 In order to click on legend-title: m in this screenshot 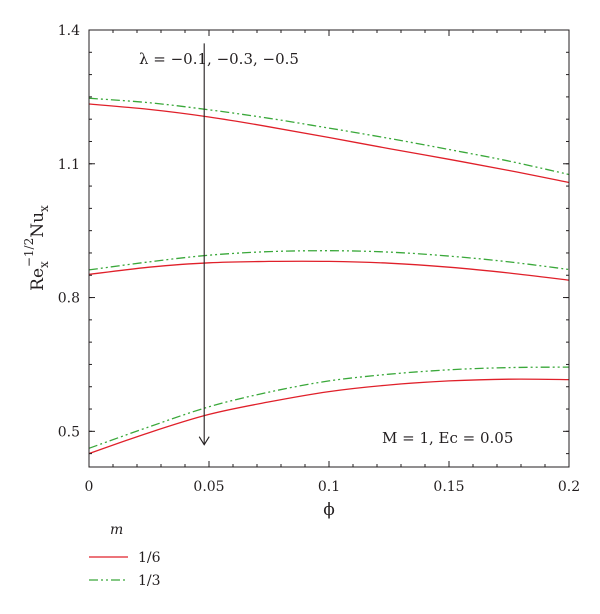, I will do `click(116, 530)`.